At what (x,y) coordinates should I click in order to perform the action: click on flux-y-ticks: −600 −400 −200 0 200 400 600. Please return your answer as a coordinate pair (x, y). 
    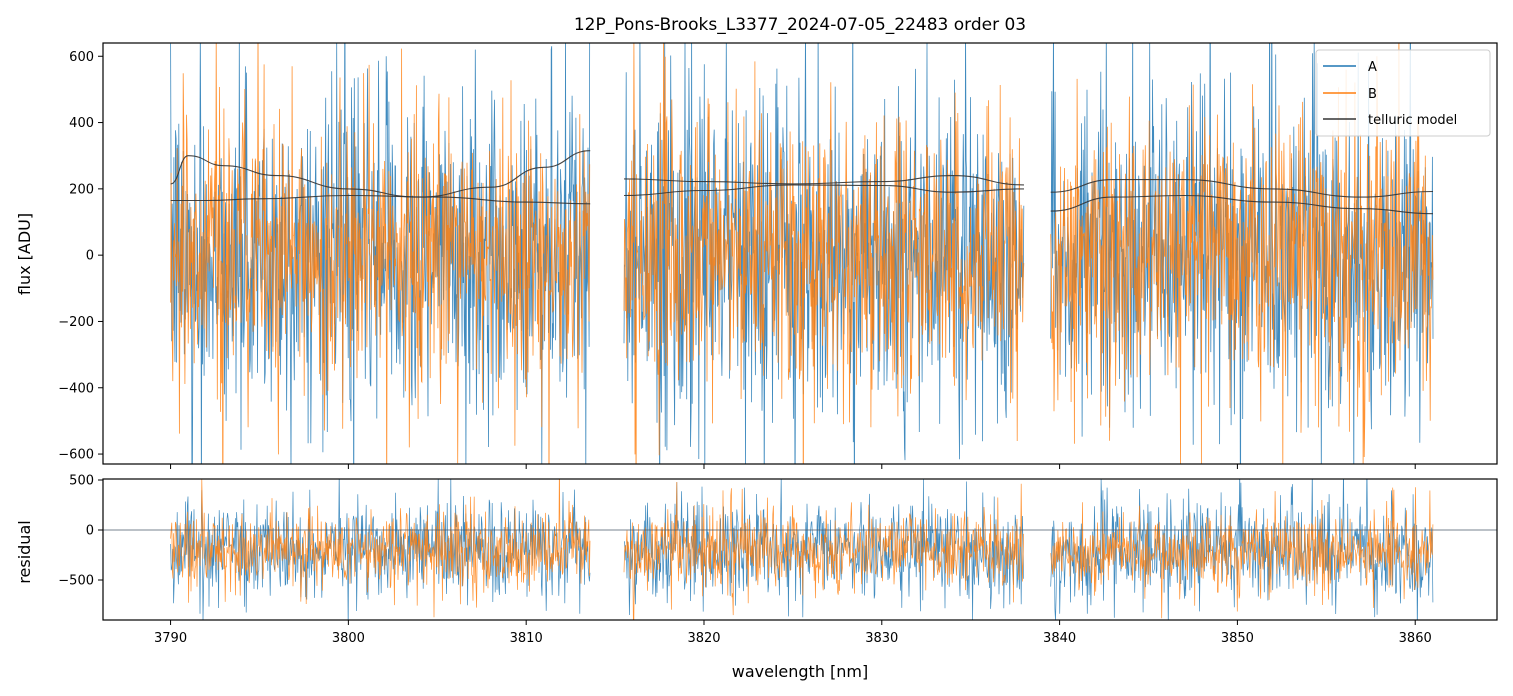
    Looking at the image, I should click on (80, 256).